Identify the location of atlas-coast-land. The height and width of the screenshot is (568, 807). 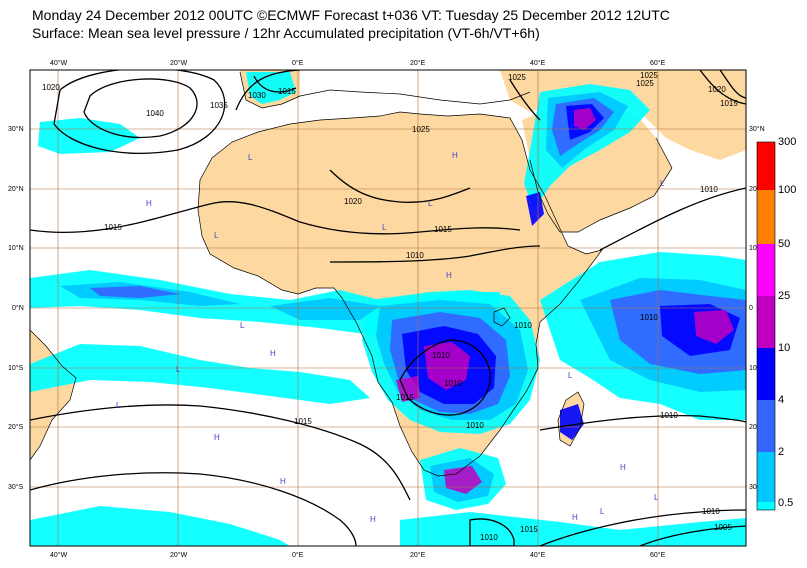
(213, 123).